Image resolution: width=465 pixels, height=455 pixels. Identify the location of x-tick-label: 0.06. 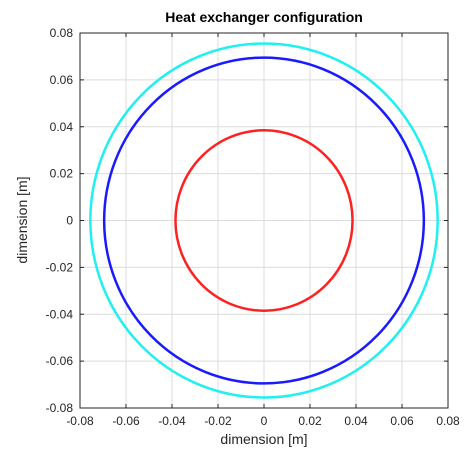
(402, 421).